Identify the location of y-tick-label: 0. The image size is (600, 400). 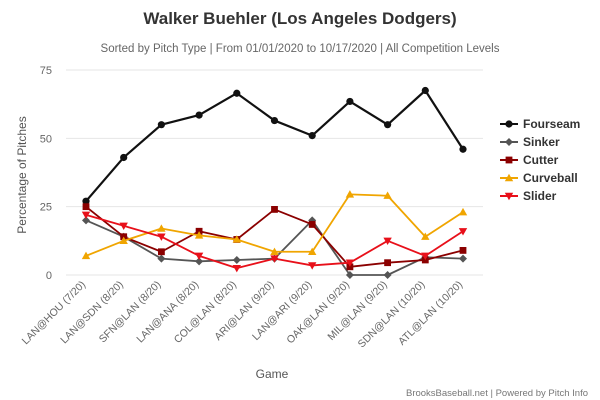
(49, 276).